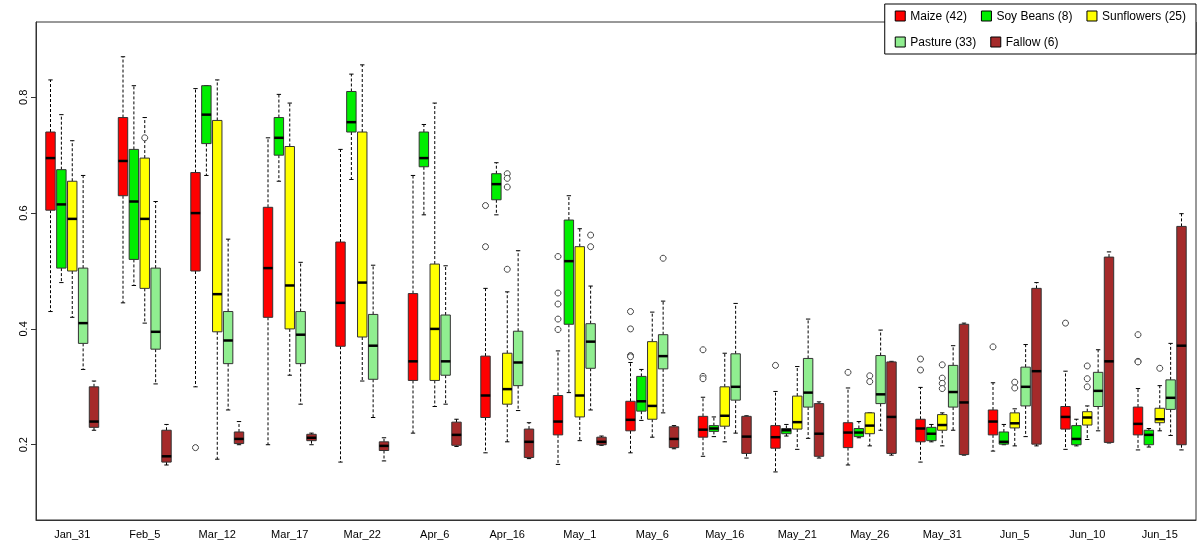  Describe the element at coordinates (1014, 533) in the screenshot. I see `x-tick-label: Jun_5` at that location.